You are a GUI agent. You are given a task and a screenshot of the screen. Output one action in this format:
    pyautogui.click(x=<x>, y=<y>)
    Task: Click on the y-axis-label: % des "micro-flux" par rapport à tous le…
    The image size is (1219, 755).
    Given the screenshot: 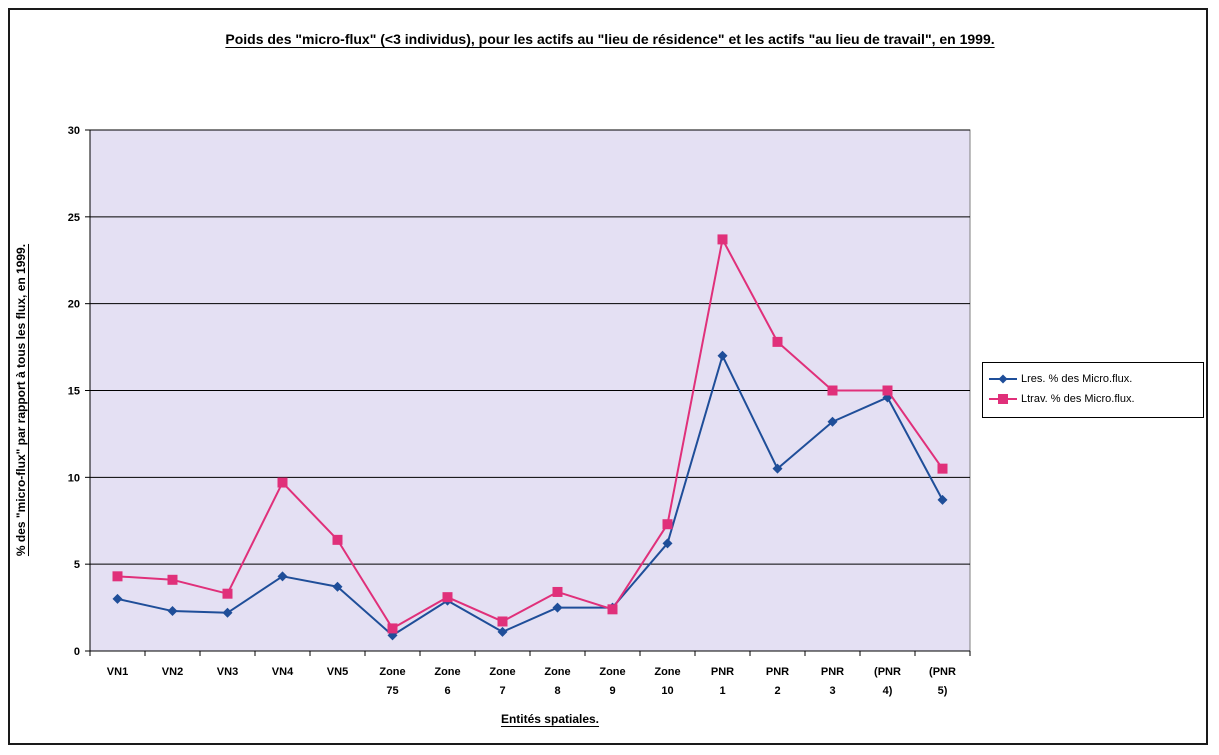 What is the action you would take?
    pyautogui.click(x=21, y=400)
    